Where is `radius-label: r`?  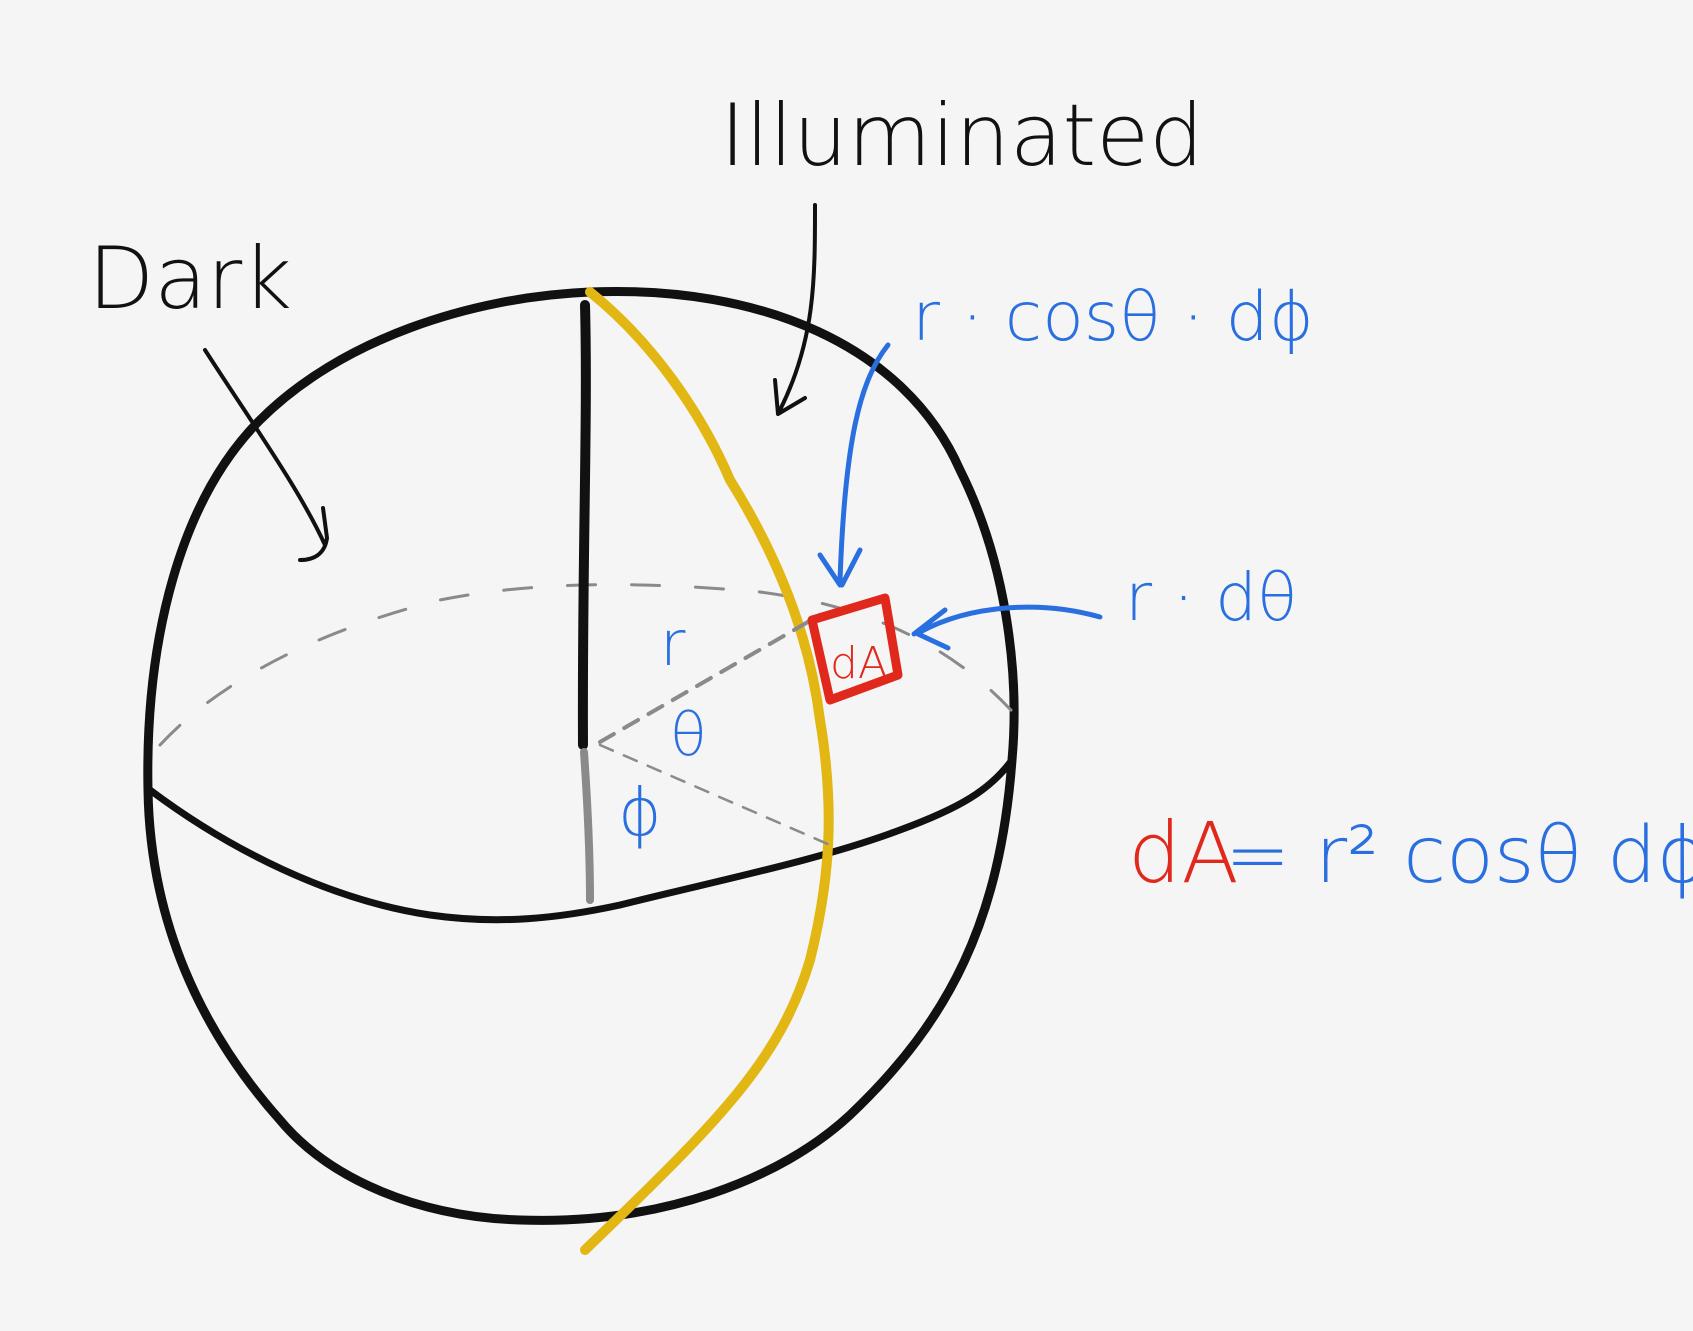 radius-label: r is located at coordinates (673, 643).